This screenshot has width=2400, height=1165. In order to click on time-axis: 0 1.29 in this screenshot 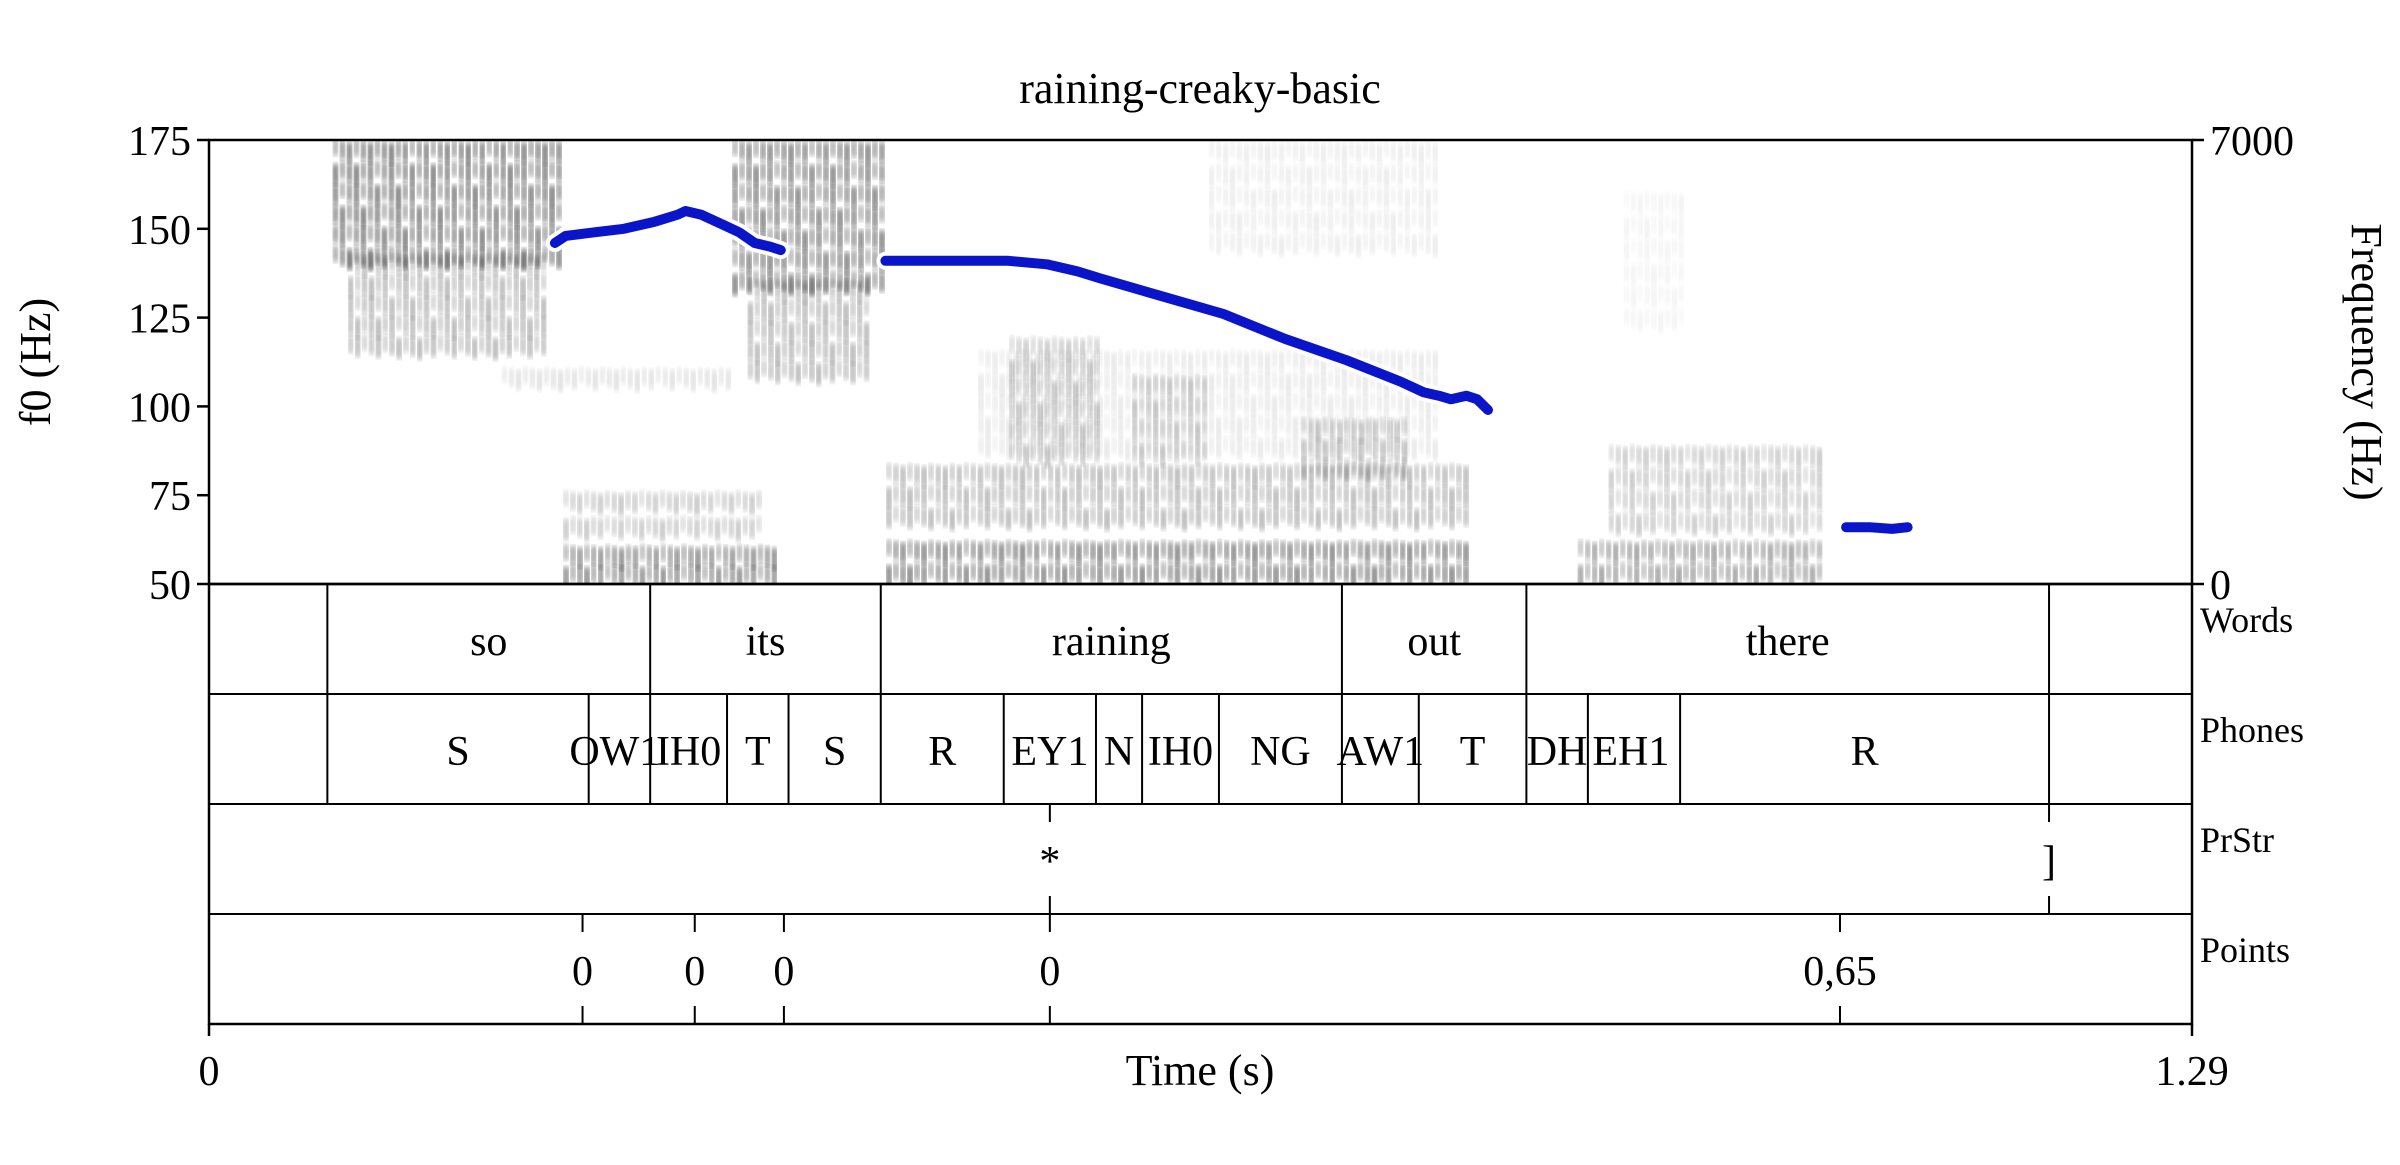, I will do `click(1214, 1059)`.